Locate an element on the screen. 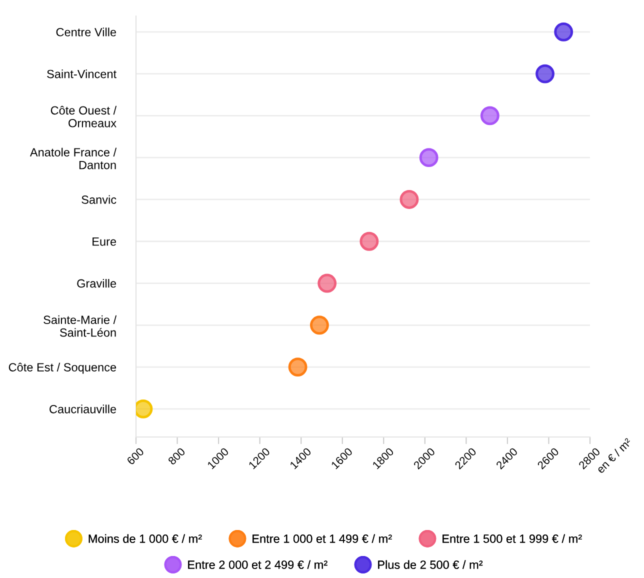  legend-label: Entre 1 000 et 1 499 € / m² is located at coordinates (322, 538).